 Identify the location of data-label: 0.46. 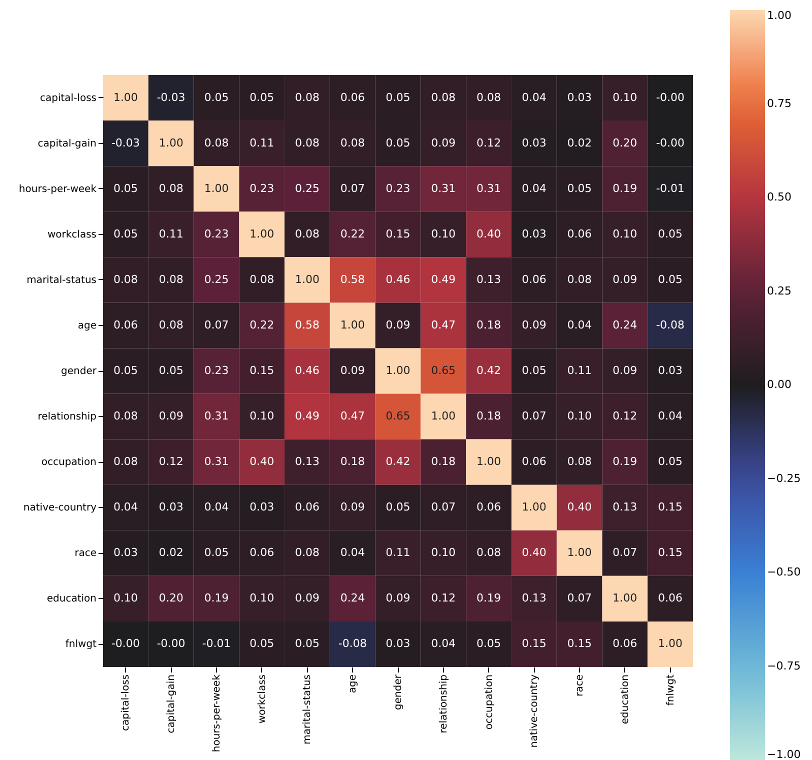
(398, 279).